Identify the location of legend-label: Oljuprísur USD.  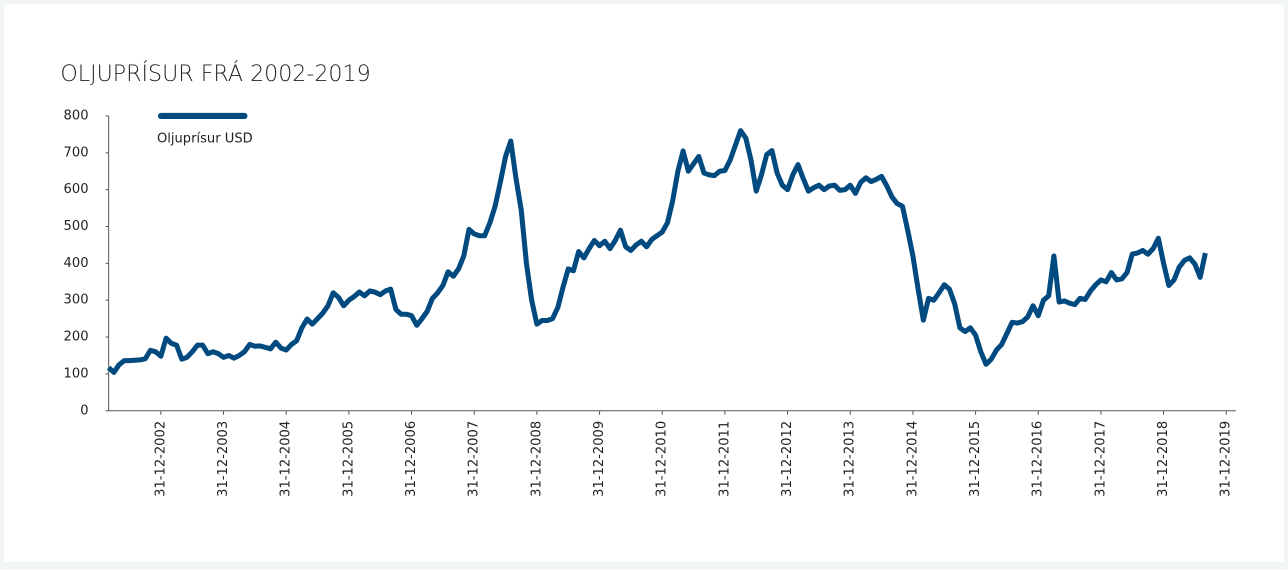
(205, 139).